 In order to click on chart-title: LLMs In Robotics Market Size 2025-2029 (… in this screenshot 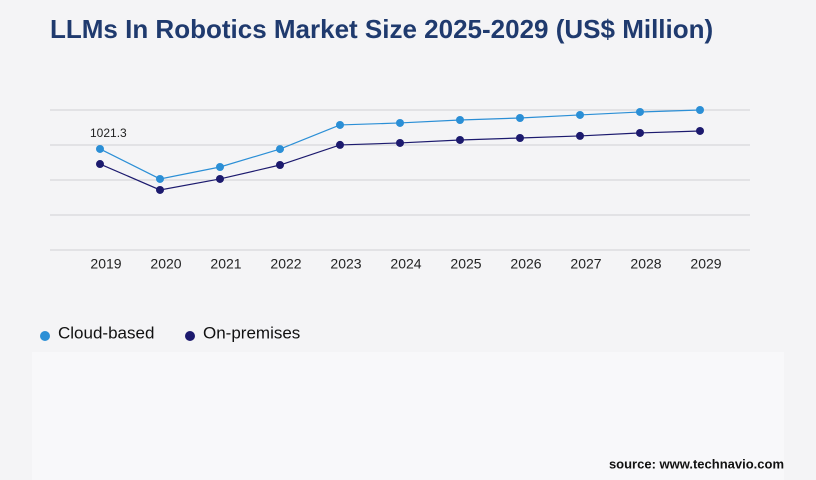, I will do `click(381, 29)`.